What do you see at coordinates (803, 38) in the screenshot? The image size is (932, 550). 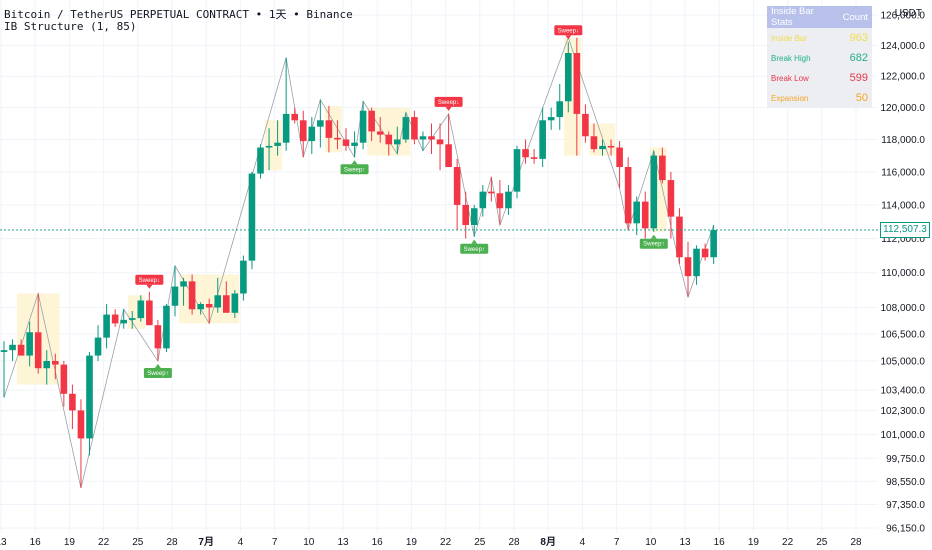 I see `stats-label: Inside Bar` at bounding box center [803, 38].